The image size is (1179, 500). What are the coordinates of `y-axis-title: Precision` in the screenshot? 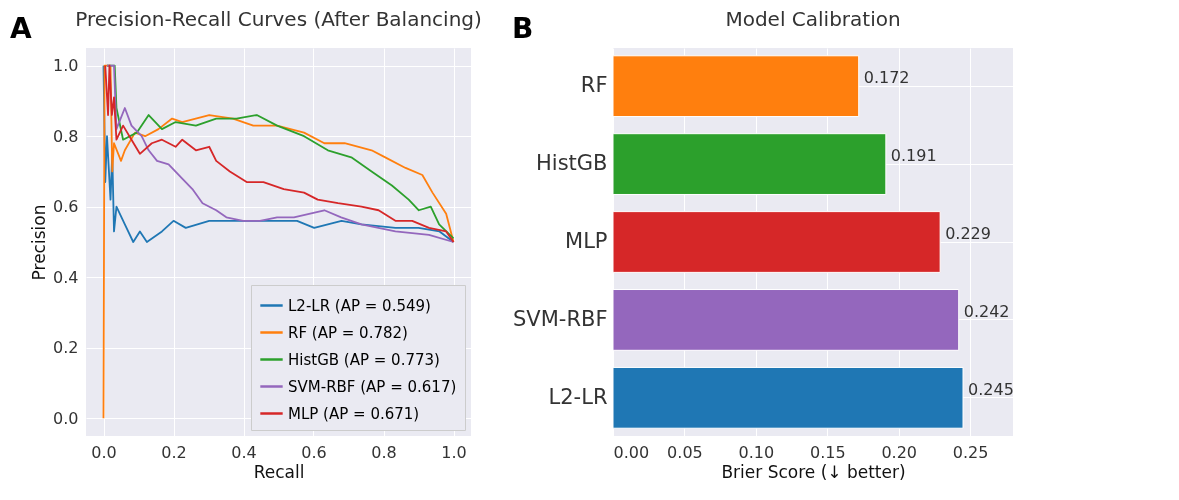 It's located at (39, 242).